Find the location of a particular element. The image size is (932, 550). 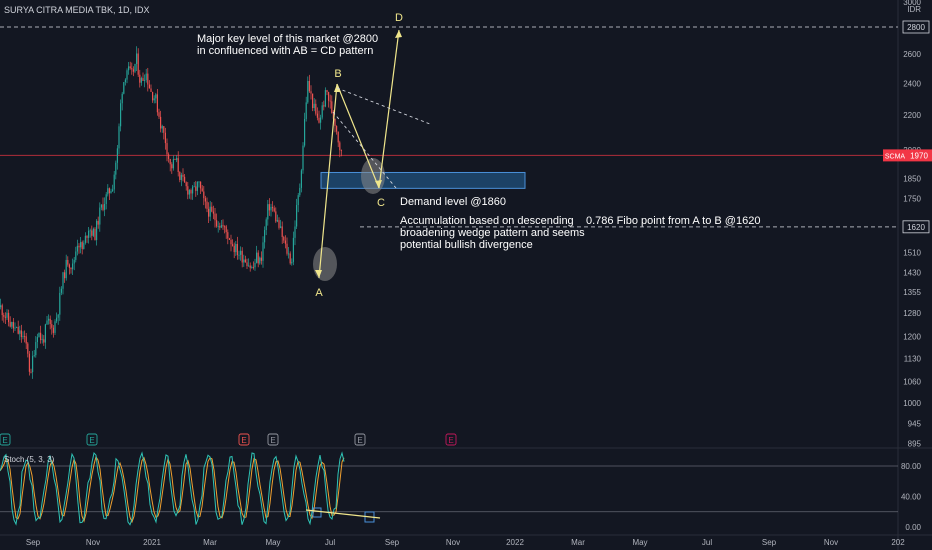

major-key-level-text: Major key level of this market @2800 is located at coordinates (287, 39).